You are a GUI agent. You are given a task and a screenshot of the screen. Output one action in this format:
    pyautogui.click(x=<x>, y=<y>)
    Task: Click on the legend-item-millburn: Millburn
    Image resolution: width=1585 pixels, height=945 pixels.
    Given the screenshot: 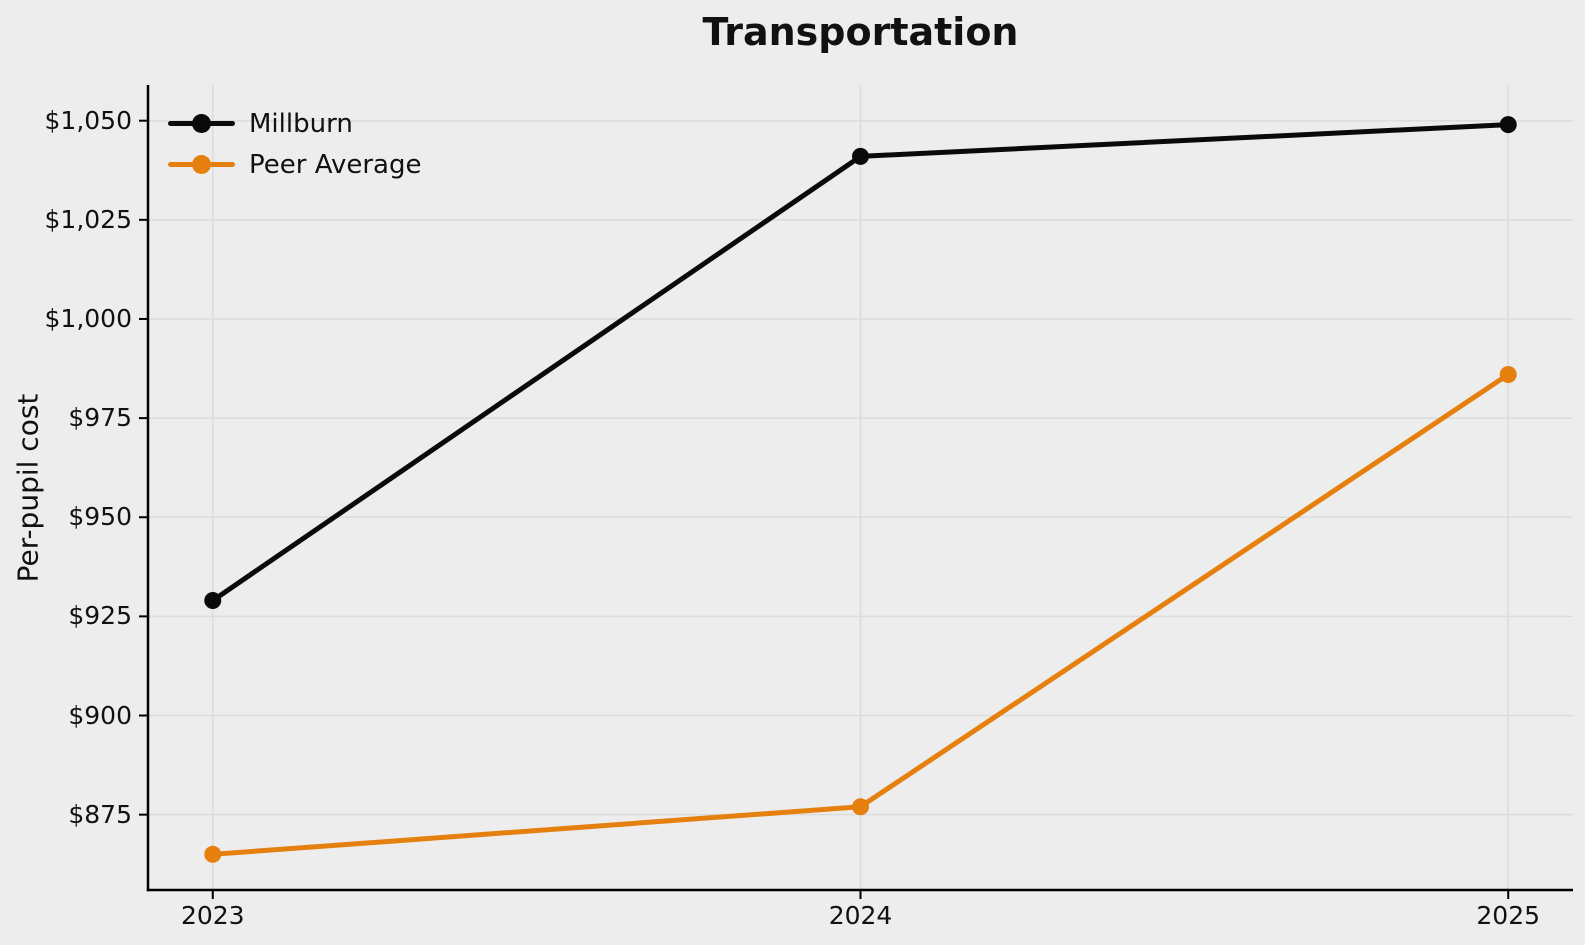 What is the action you would take?
    pyautogui.click(x=294, y=123)
    